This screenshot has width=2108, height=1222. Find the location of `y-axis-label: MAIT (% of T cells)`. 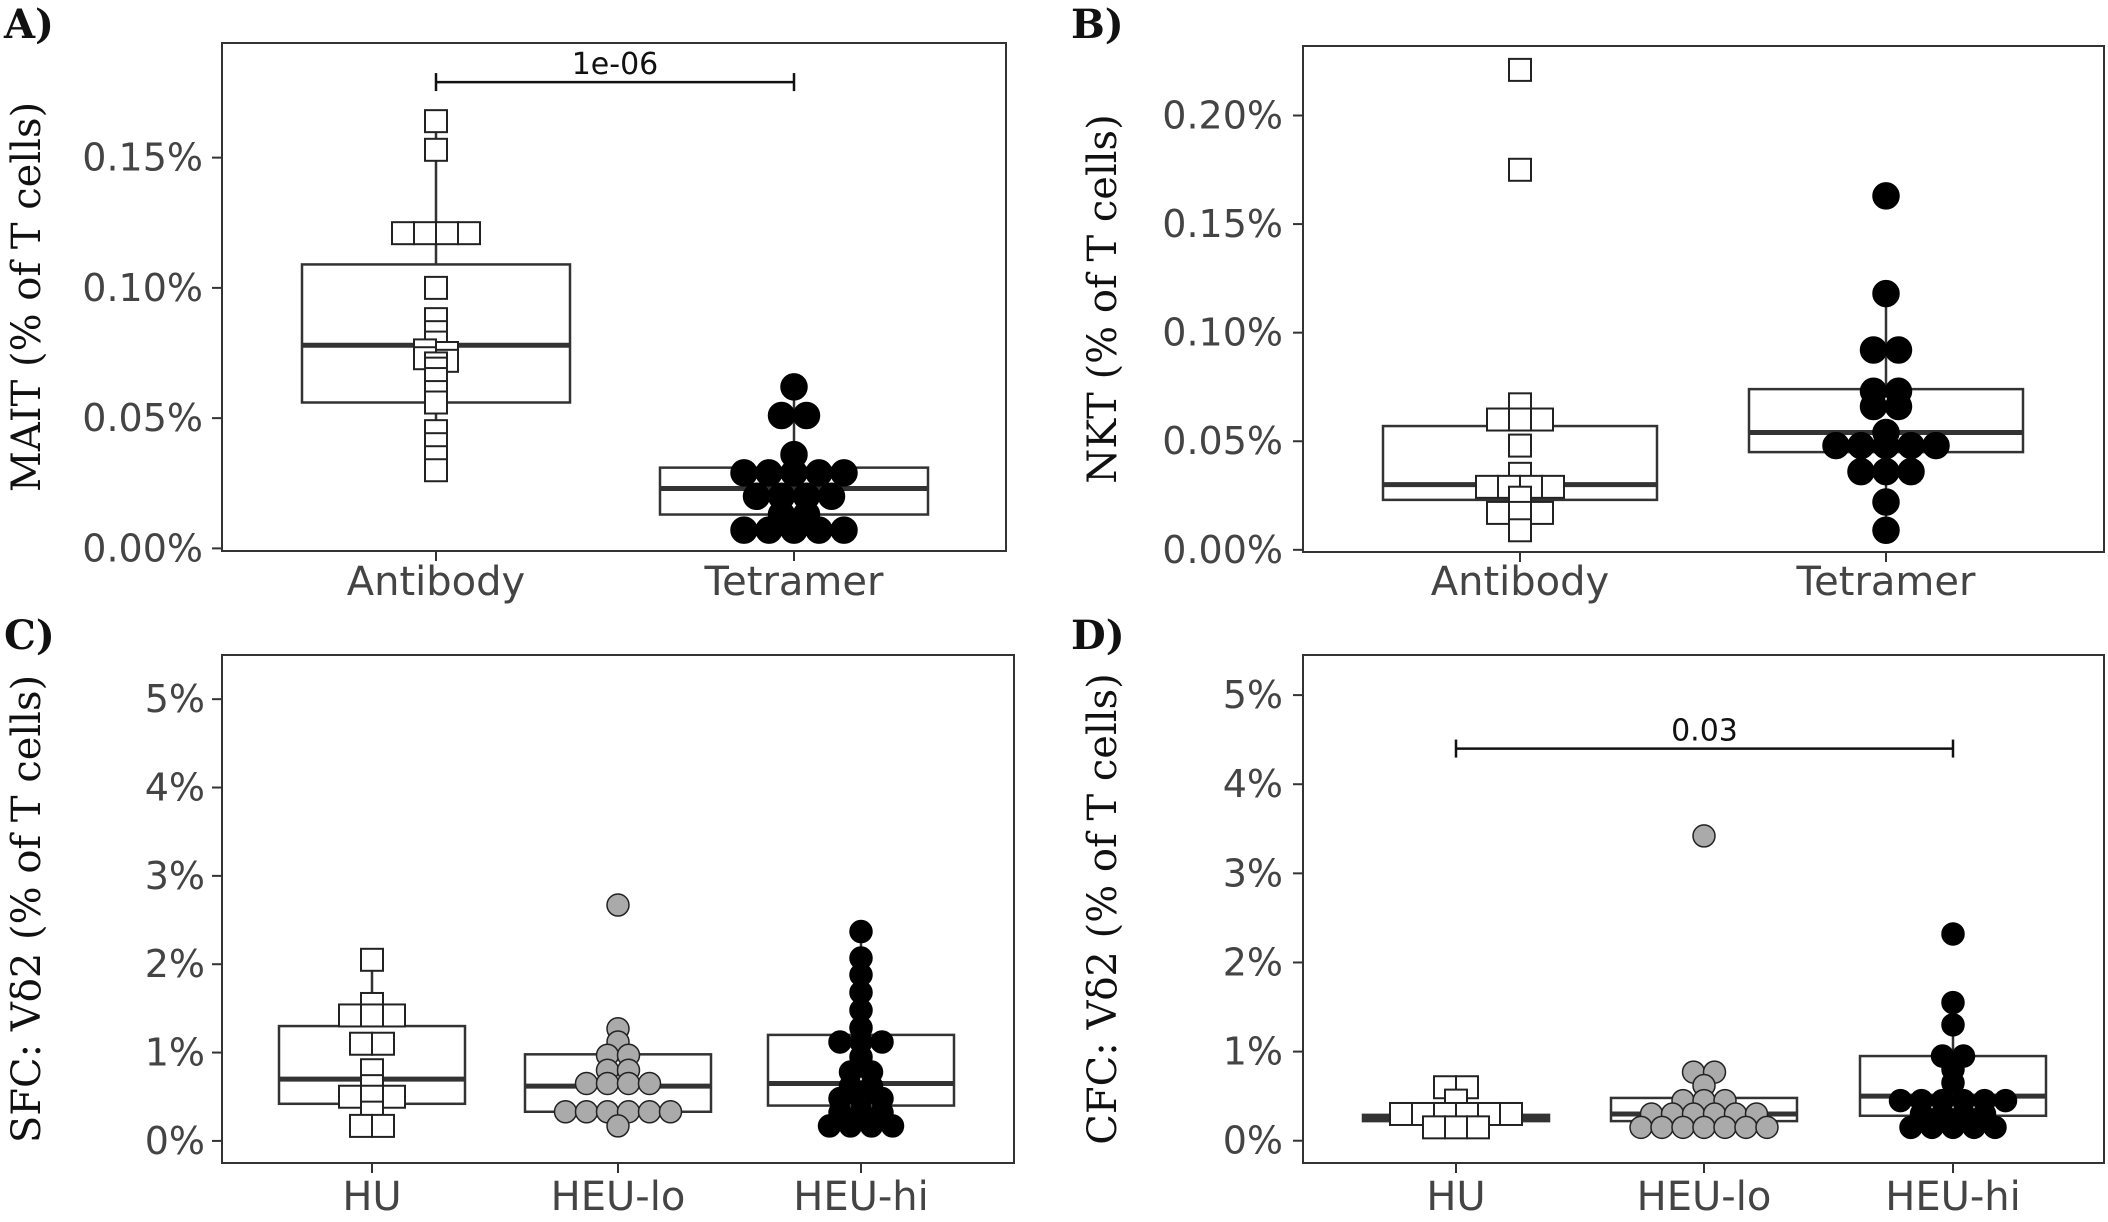

y-axis-label: MAIT (% of T cells) is located at coordinates (27, 297).